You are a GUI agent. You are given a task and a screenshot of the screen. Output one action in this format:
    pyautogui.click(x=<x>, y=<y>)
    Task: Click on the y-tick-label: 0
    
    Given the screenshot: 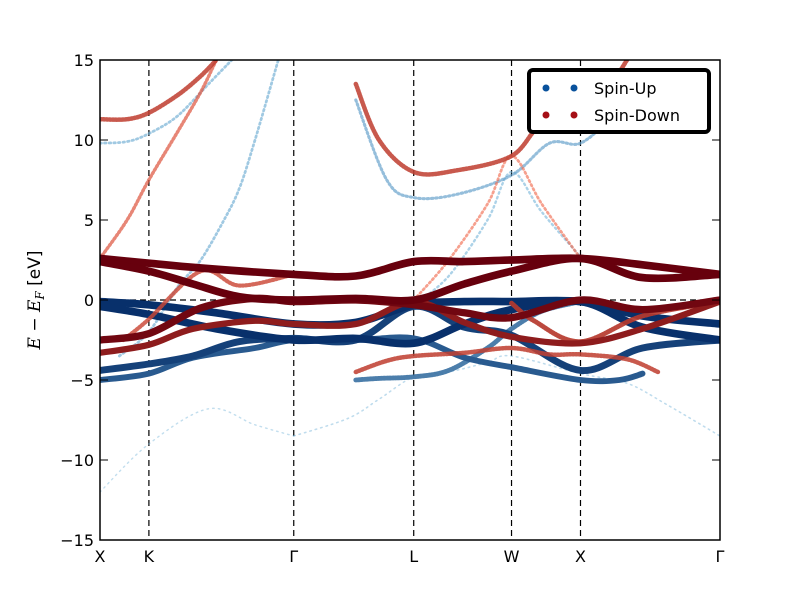 What is the action you would take?
    pyautogui.click(x=89, y=300)
    